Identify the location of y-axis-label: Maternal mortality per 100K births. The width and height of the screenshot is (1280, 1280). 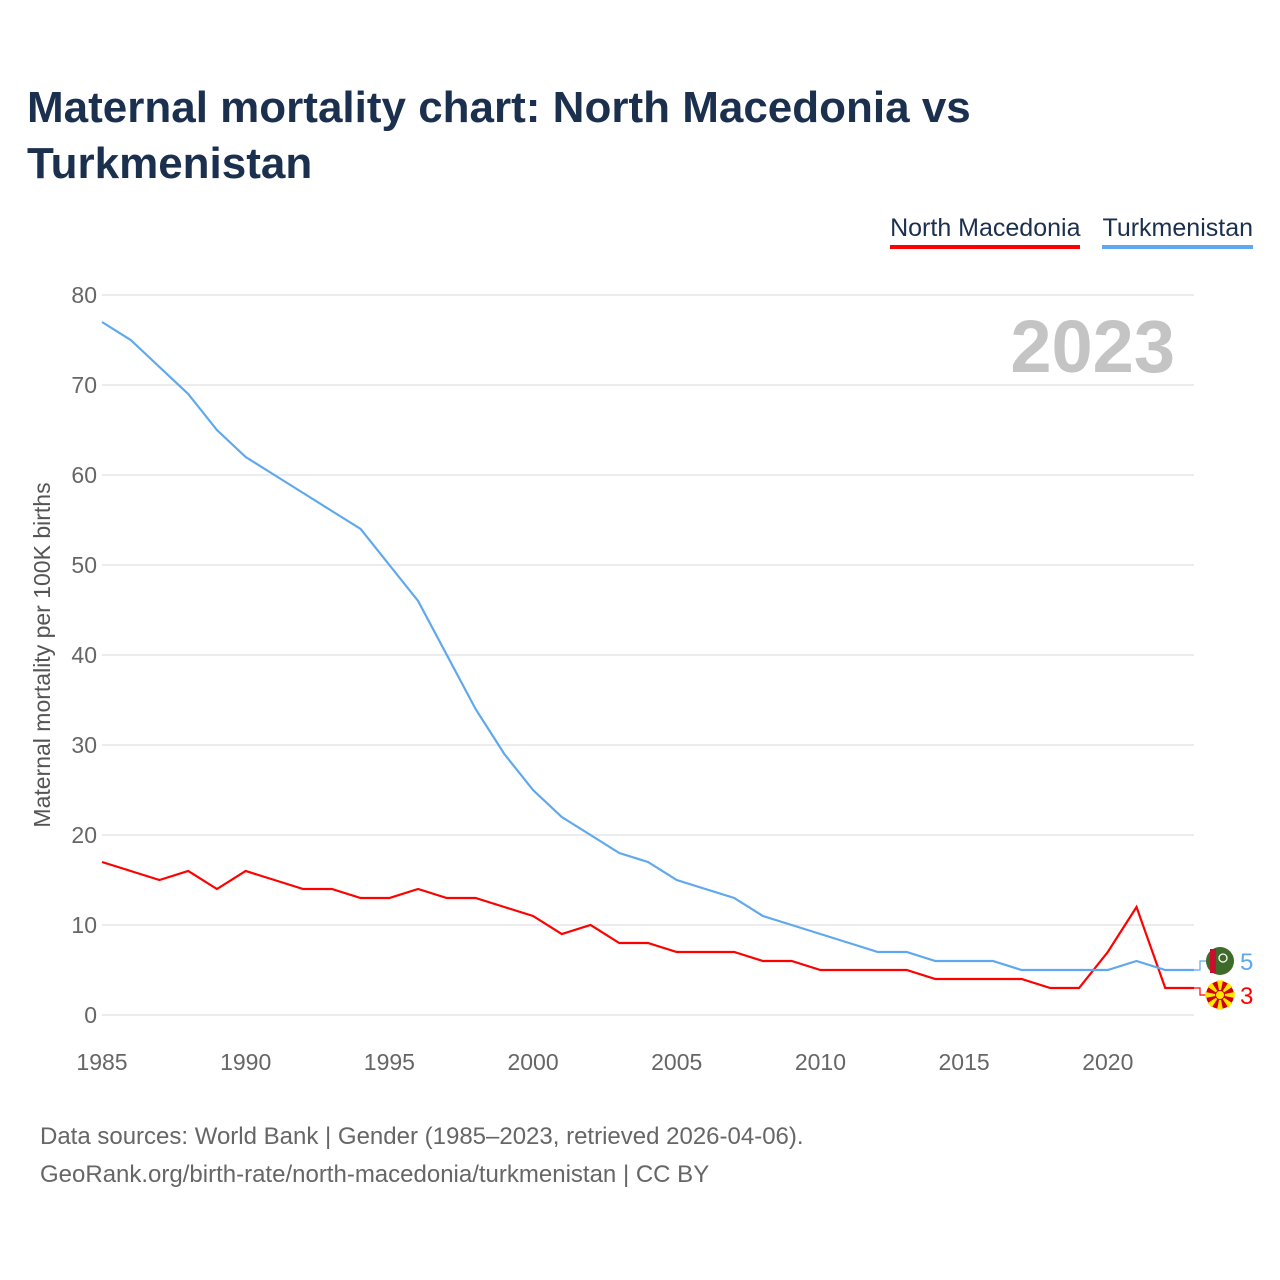
(42, 654).